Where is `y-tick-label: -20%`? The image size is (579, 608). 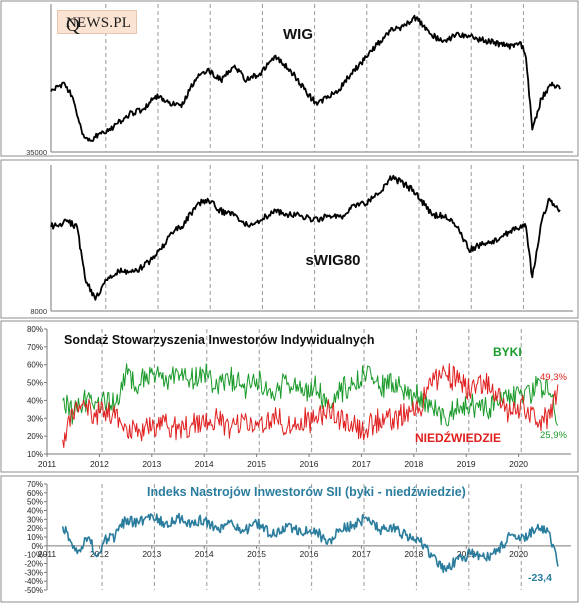
y-tick-label: -20% is located at coordinates (33, 564).